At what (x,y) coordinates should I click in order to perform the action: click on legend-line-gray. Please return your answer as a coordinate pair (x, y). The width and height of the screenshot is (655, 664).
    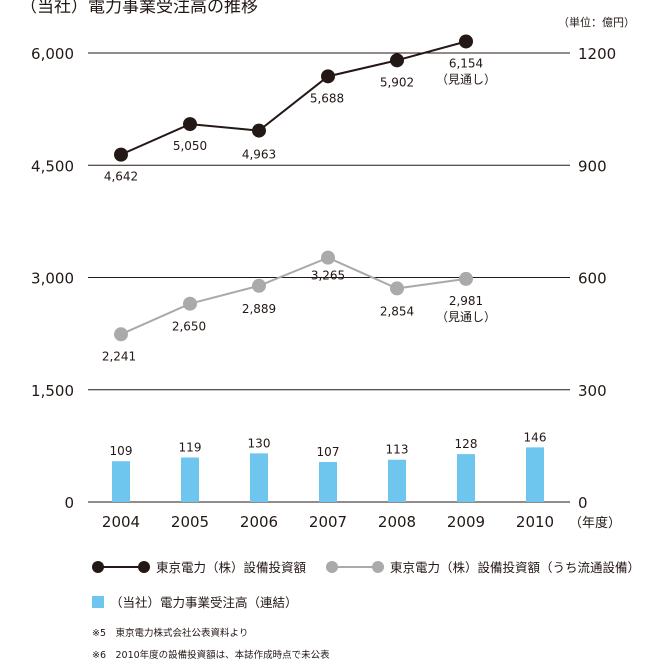
    Looking at the image, I should click on (355, 567).